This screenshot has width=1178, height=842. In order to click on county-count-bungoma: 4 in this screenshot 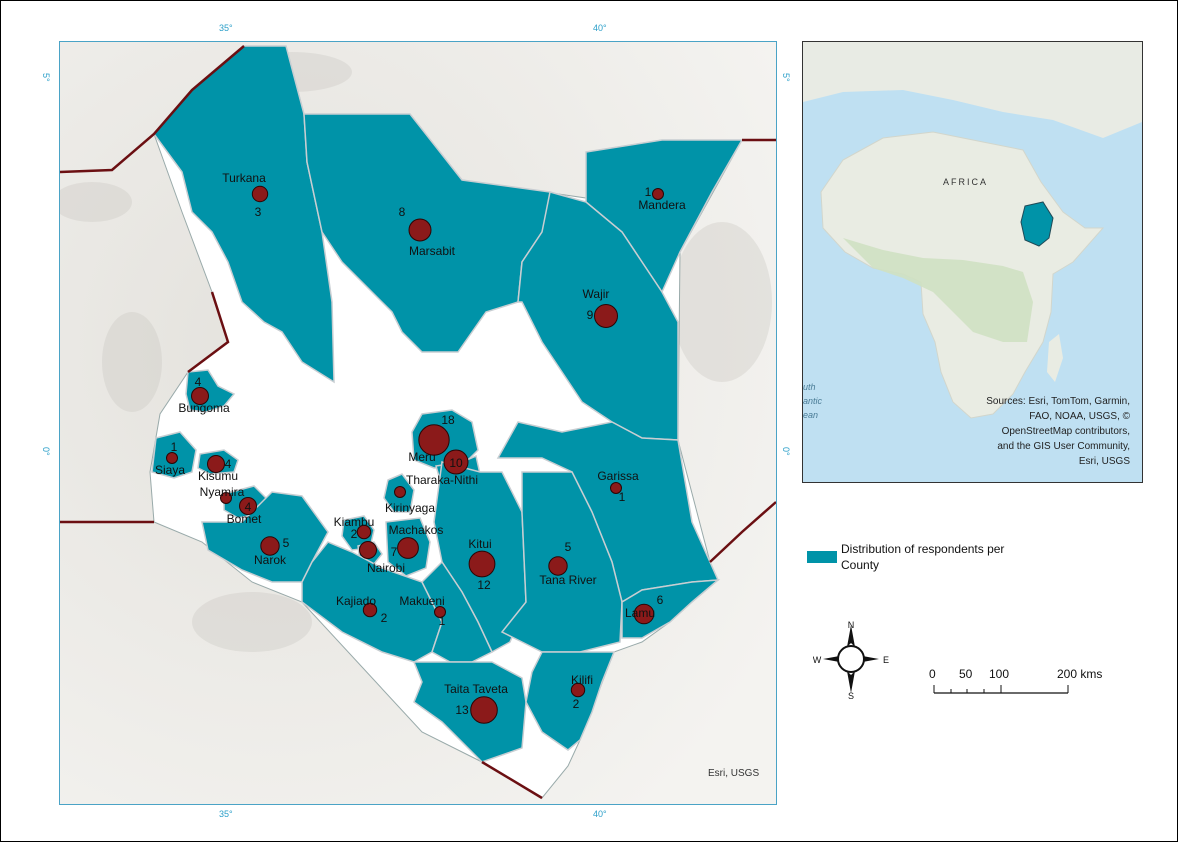, I will do `click(198, 382)`.